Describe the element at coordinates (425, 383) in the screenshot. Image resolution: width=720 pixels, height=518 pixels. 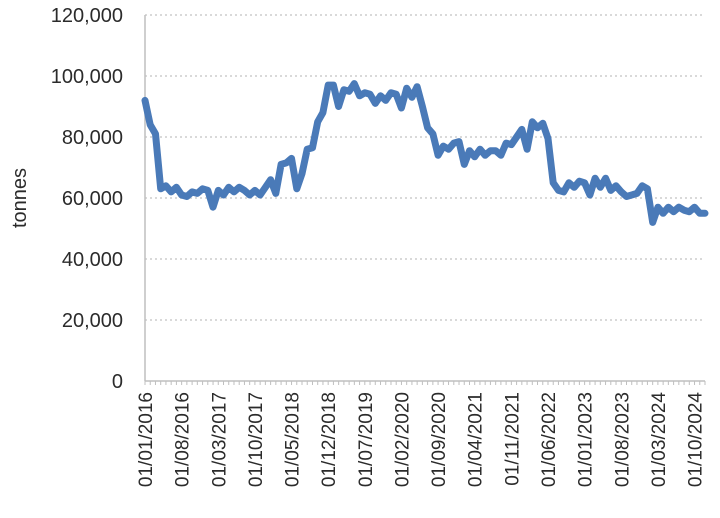
I see `x-axis-minor-ticks` at that location.